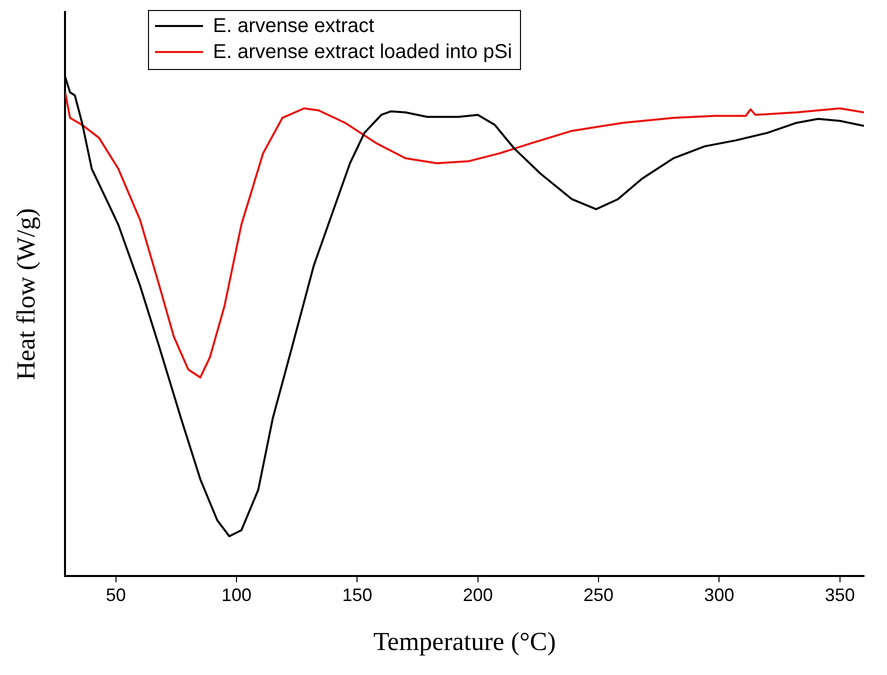 The image size is (887, 675). What do you see at coordinates (237, 594) in the screenshot?
I see `x-tick-label: 100` at bounding box center [237, 594].